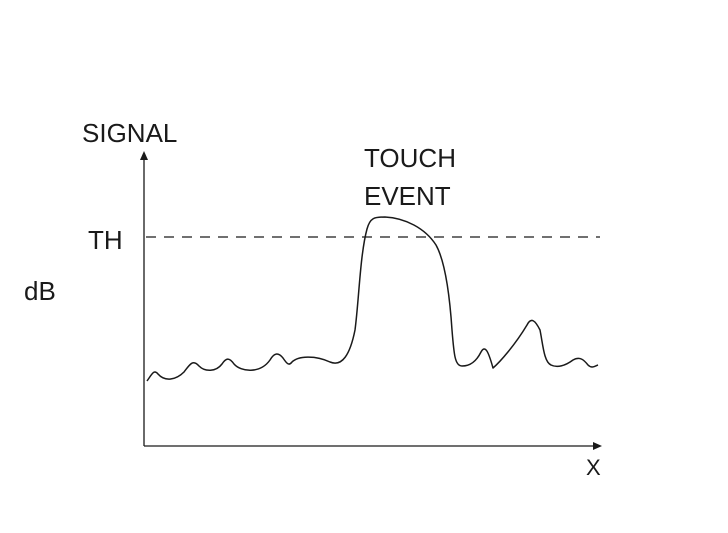 The image size is (728, 533). I want to click on unit-label: dB, so click(40, 291).